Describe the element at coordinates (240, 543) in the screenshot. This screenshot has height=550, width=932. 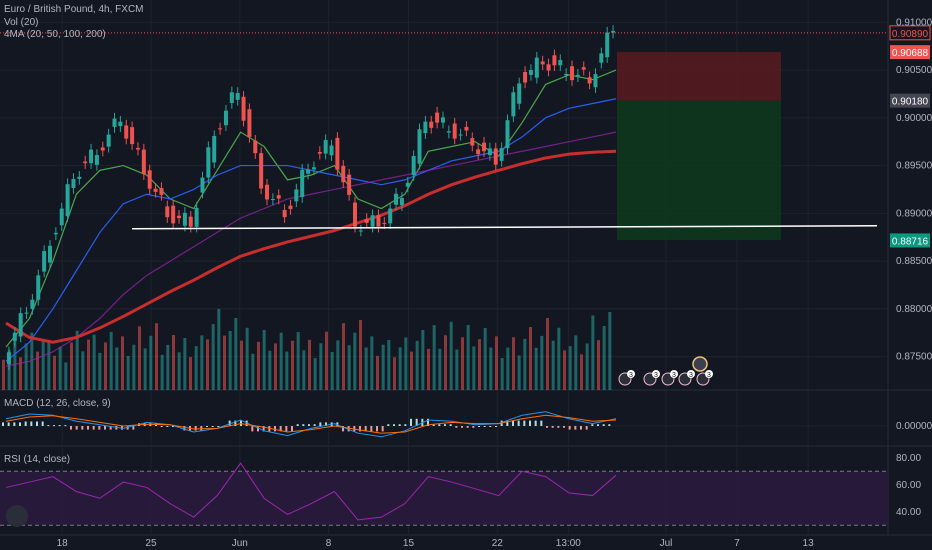
I see `x-tick-label: Jun` at that location.